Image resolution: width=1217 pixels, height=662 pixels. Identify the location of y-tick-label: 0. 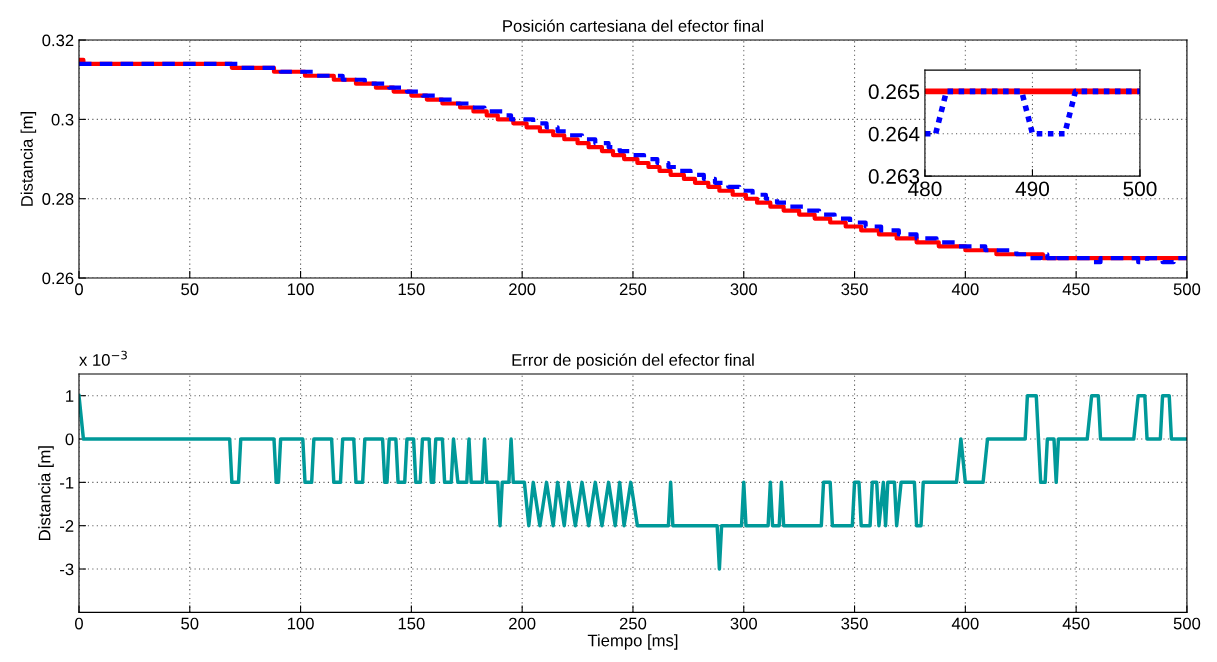
(69, 439).